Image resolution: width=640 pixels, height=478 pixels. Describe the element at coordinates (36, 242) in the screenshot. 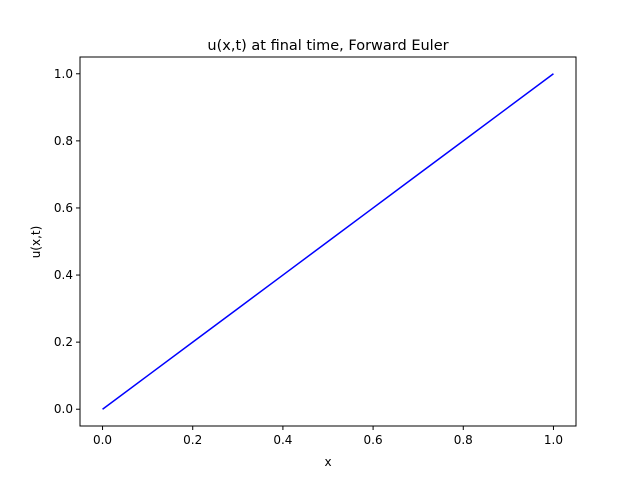

I see `y-axis-label: u(x,t)` at that location.